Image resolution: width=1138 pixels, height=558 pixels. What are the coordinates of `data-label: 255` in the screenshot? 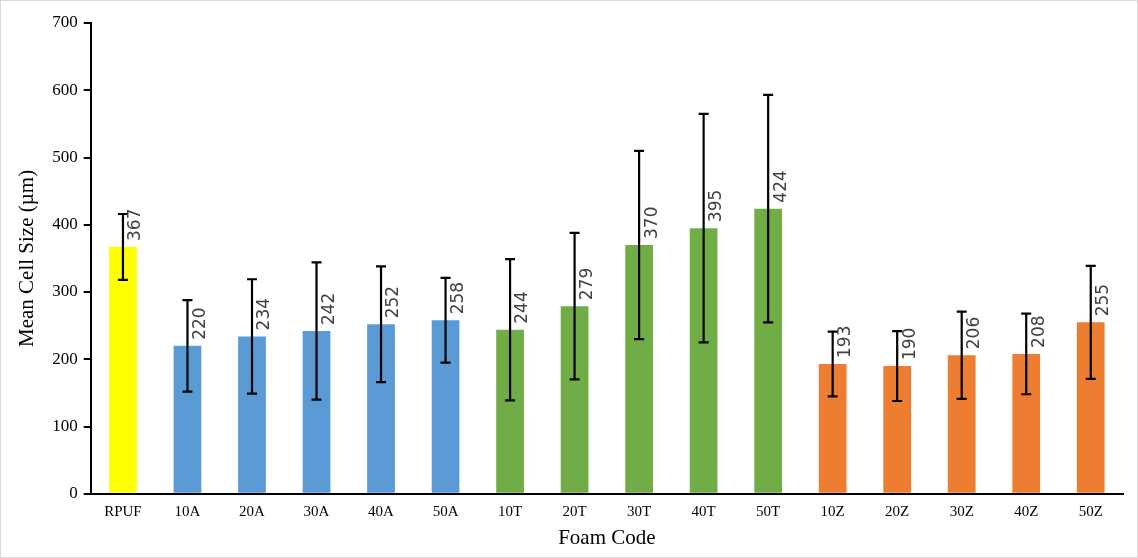 It's located at (1102, 300).